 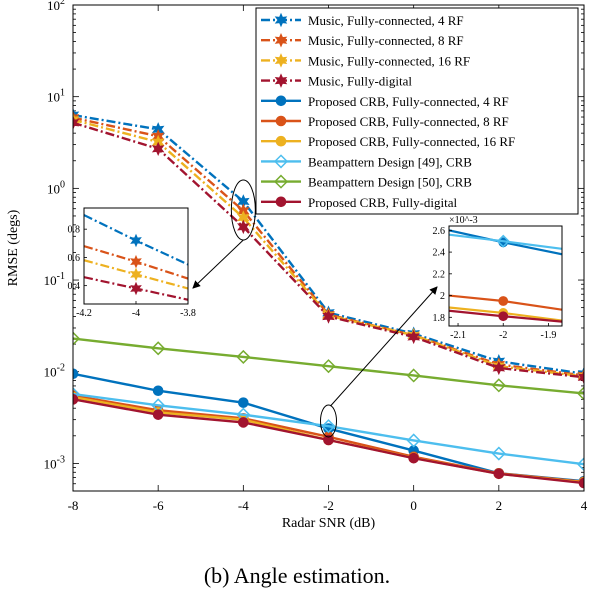 I want to click on legend-label: Music, Fully-connected, 8 RF, so click(x=386, y=40).